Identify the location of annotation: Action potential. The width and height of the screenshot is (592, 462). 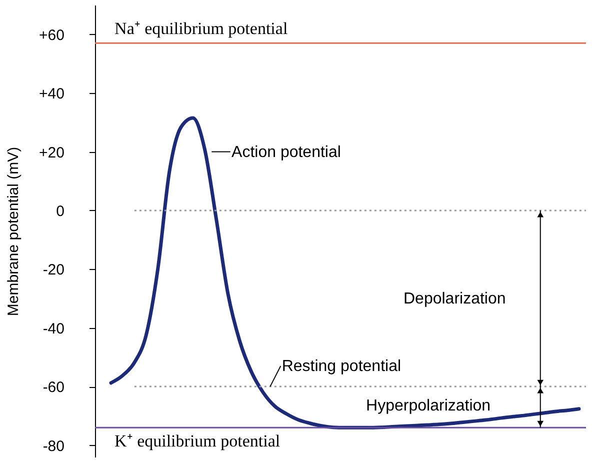
(286, 152).